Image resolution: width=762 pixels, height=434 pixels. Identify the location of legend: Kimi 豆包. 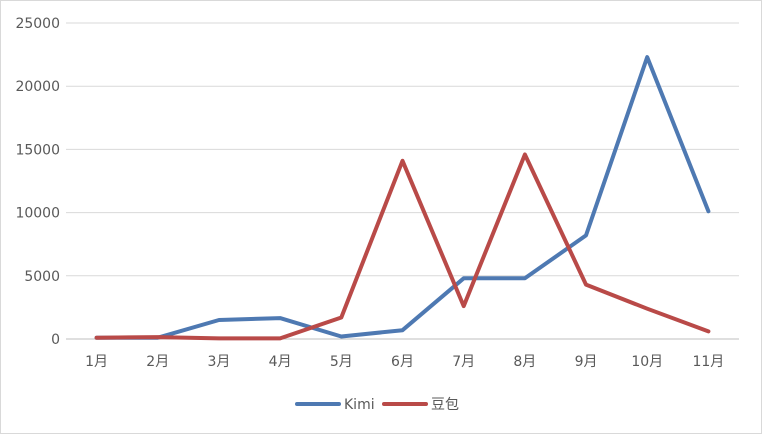
(377, 405).